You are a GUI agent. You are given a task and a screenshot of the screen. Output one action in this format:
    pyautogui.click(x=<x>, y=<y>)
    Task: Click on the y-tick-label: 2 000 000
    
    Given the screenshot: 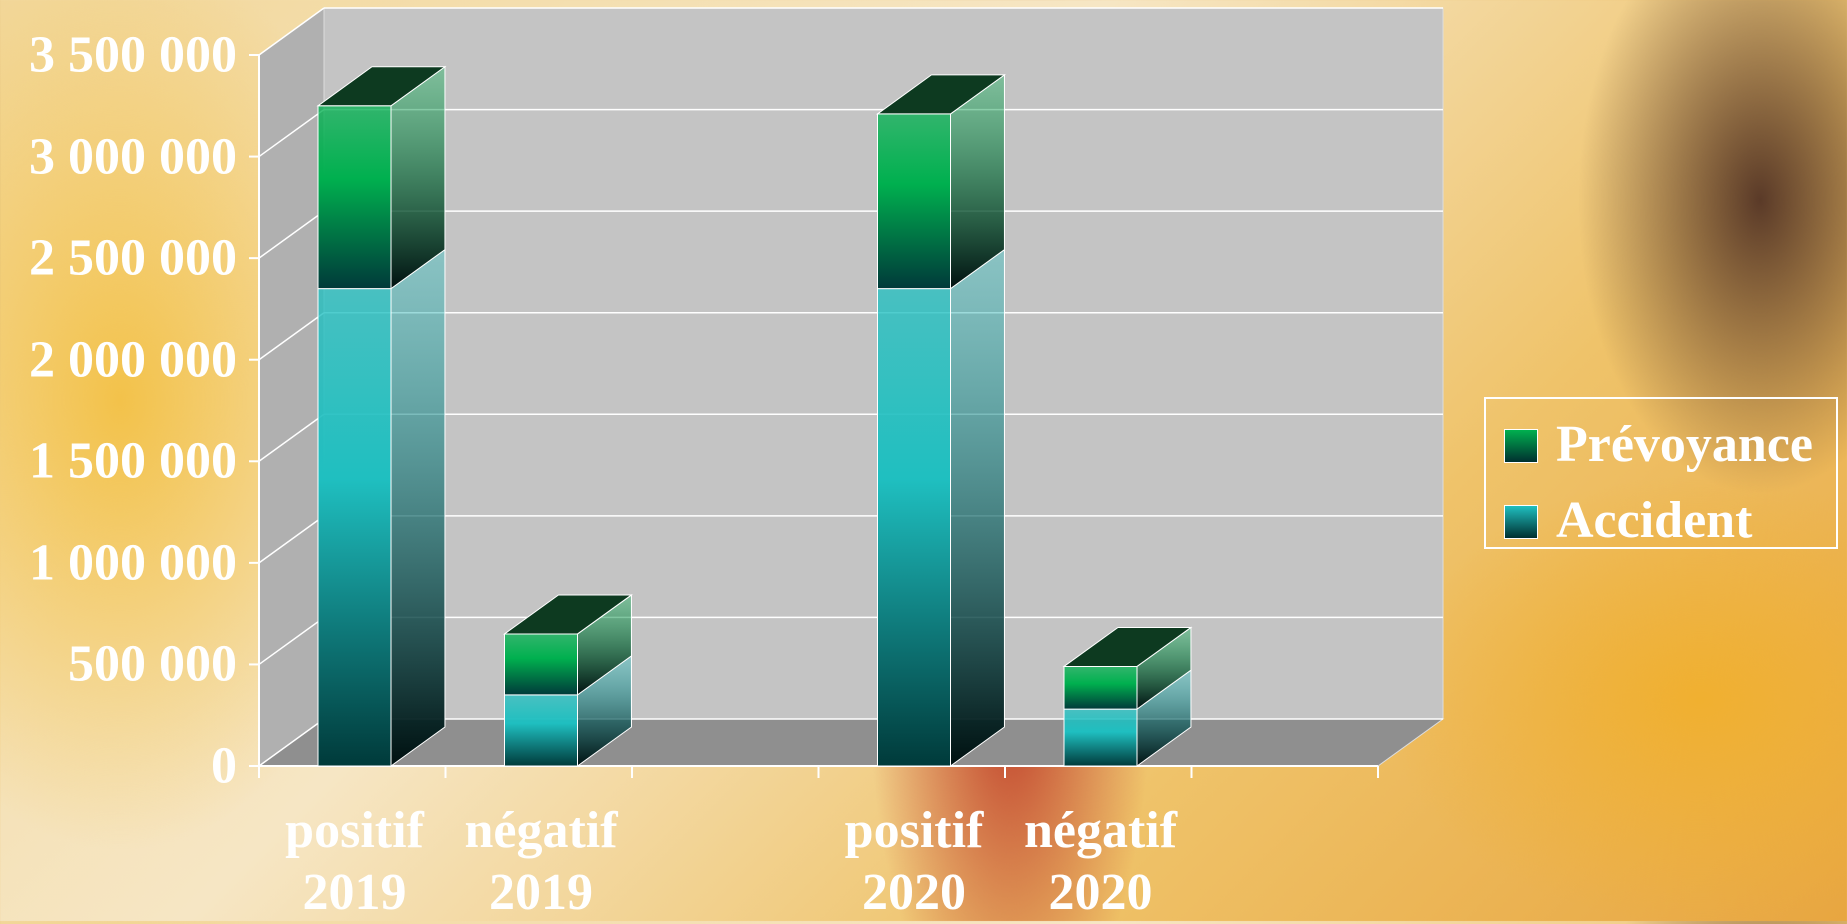 What is the action you would take?
    pyautogui.click(x=133, y=360)
    